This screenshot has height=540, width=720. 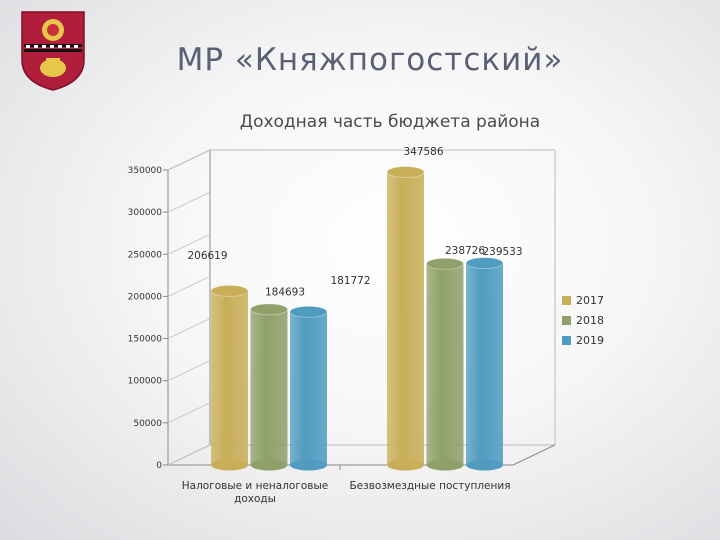 What do you see at coordinates (534, 455) in the screenshot?
I see `floor-right-edge` at bounding box center [534, 455].